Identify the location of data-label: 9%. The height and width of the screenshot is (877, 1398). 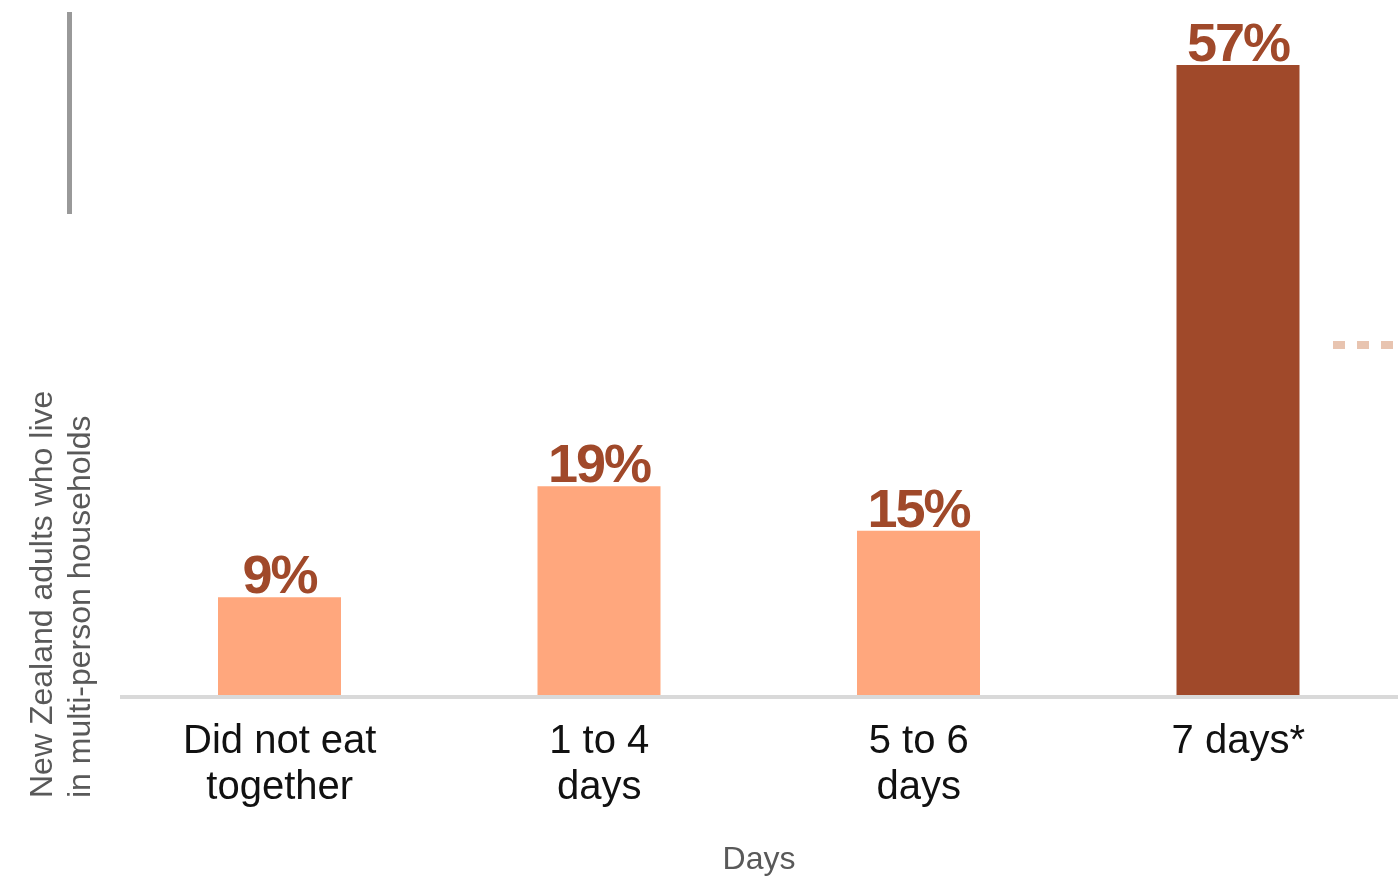
(280, 574).